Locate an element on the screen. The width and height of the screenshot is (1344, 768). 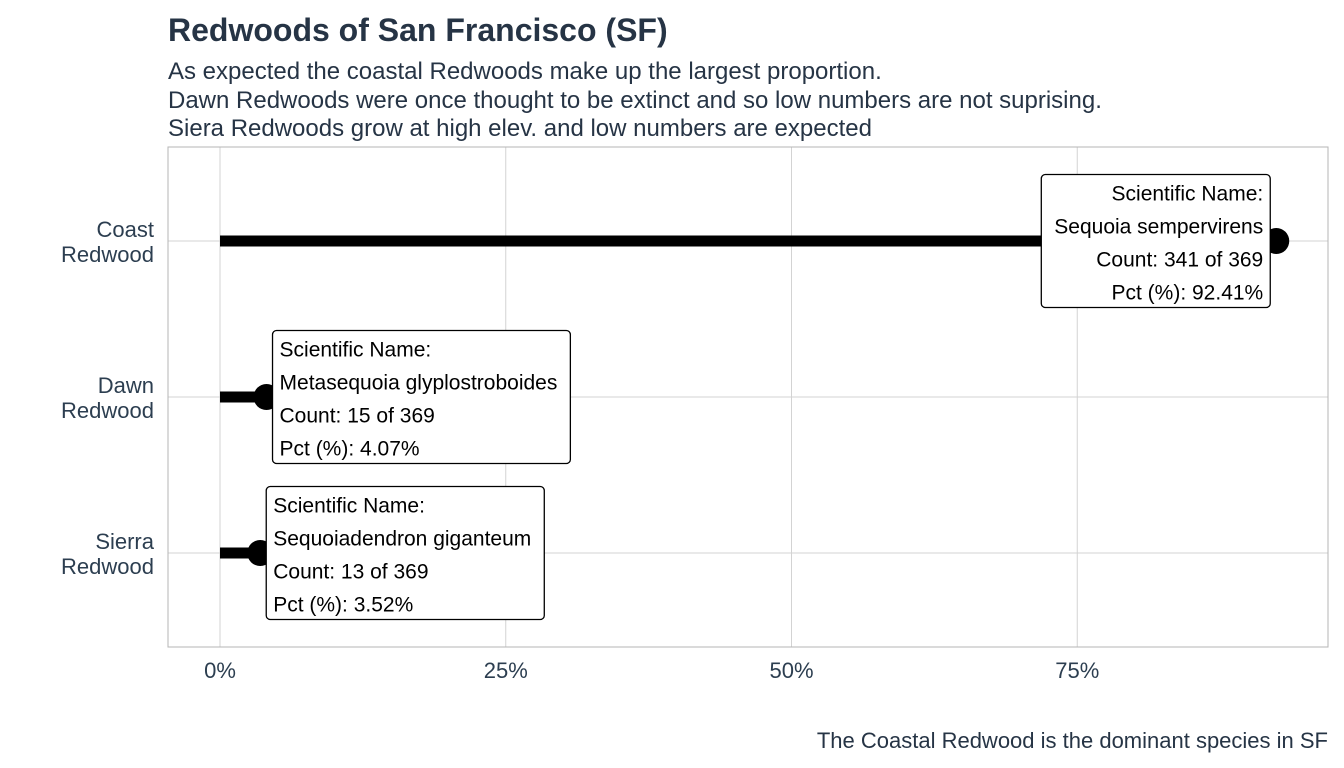
chart-title: Redwoods of San Francisco (SF) is located at coordinates (418, 30).